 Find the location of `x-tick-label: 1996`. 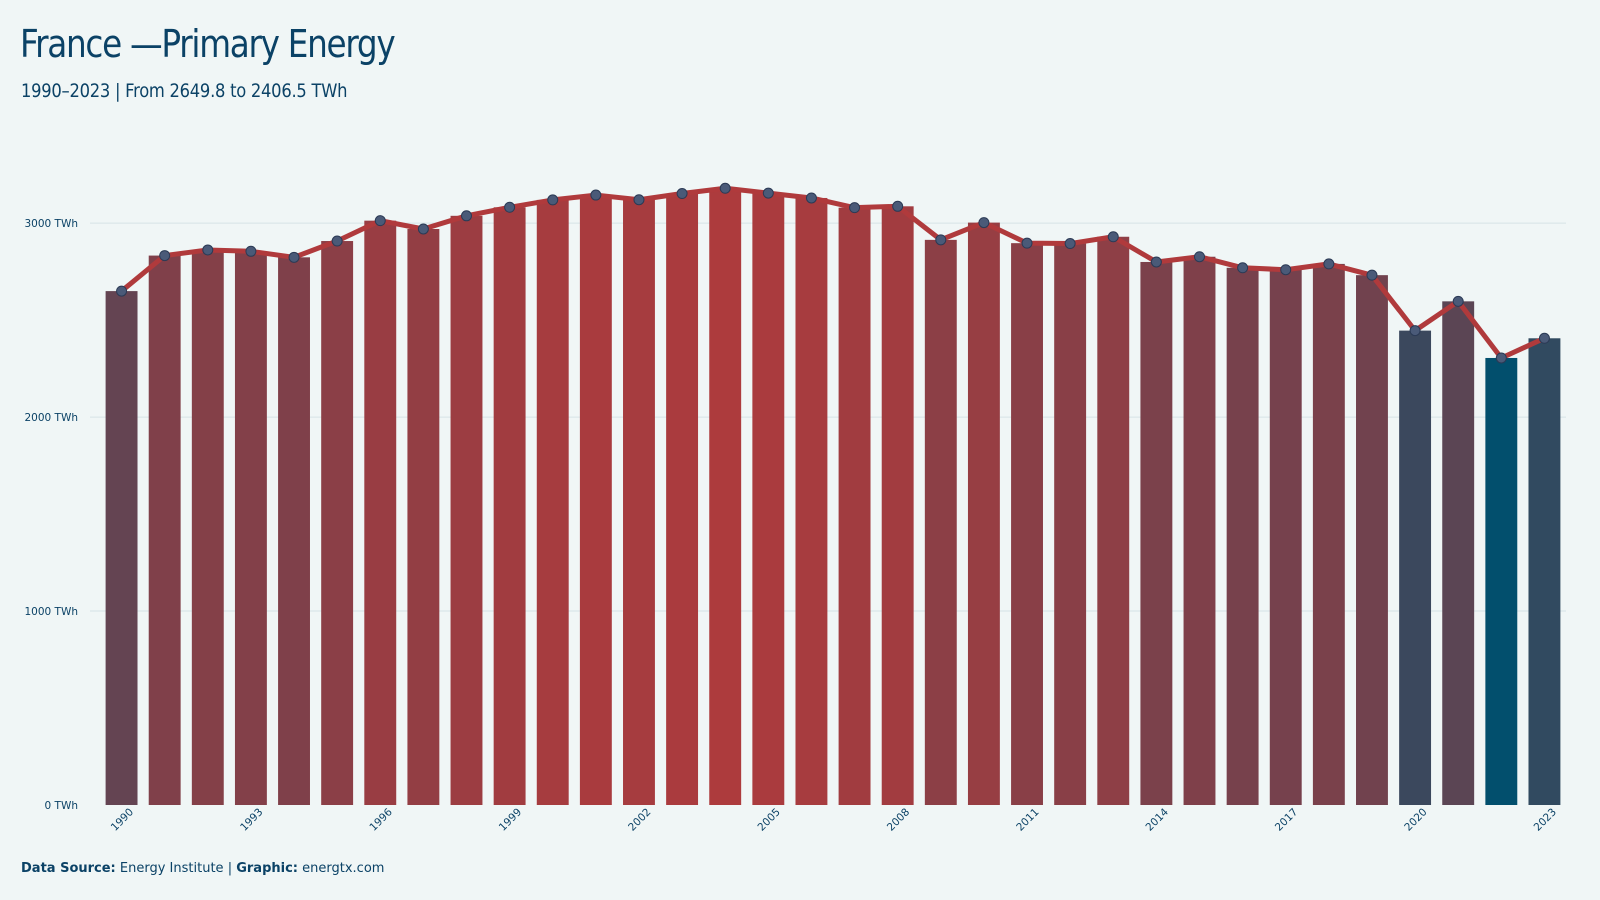

x-tick-label: 1996 is located at coordinates (381, 820).